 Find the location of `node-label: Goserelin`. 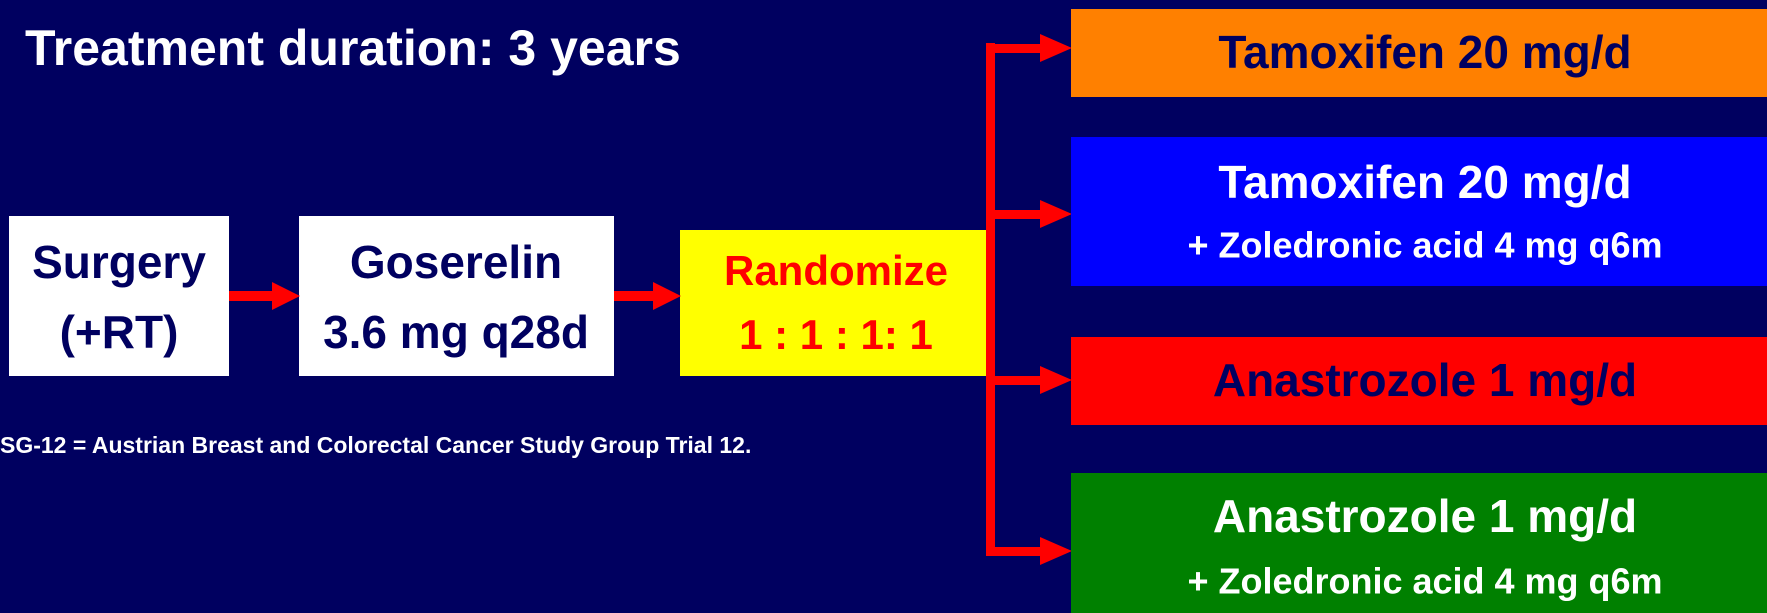

node-label: Goserelin is located at coordinates (456, 262).